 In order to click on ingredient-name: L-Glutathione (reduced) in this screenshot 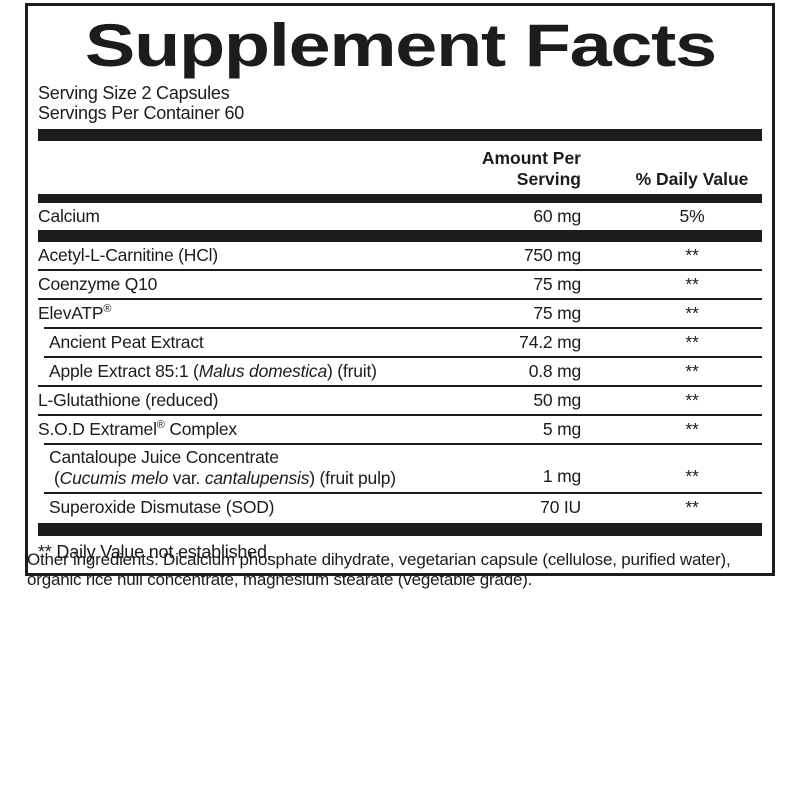, I will do `click(128, 399)`.